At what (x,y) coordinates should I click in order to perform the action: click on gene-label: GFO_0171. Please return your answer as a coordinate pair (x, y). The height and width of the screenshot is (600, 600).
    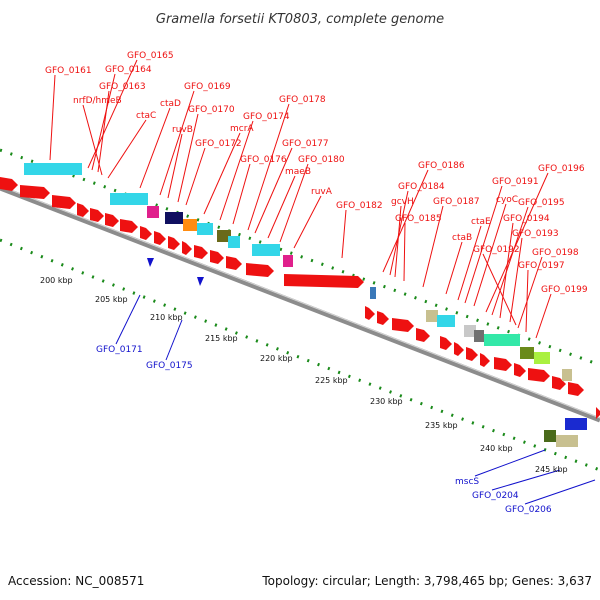
    Looking at the image, I should click on (119, 350).